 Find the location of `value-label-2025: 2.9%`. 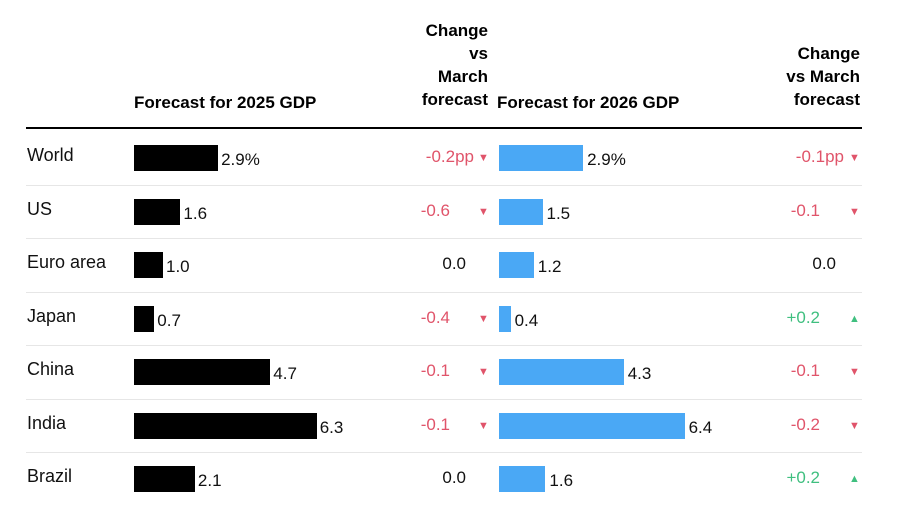

value-label-2025: 2.9% is located at coordinates (240, 159).